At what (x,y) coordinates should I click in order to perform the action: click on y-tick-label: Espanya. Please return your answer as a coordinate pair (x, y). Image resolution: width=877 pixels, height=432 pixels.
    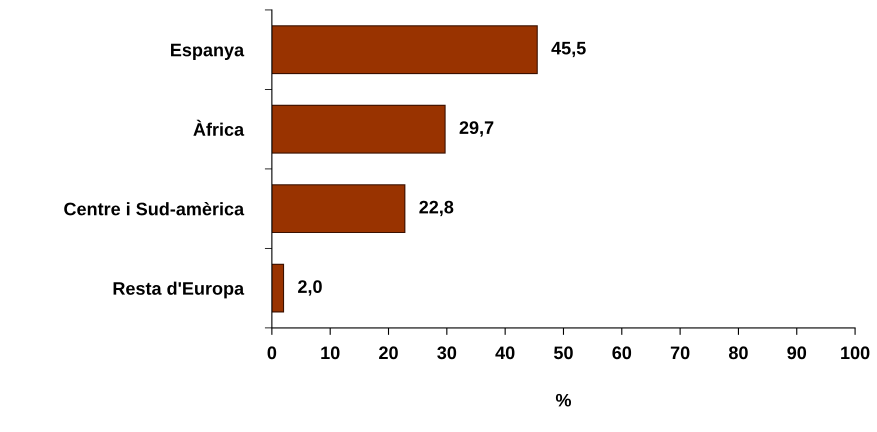
    Looking at the image, I should click on (207, 52).